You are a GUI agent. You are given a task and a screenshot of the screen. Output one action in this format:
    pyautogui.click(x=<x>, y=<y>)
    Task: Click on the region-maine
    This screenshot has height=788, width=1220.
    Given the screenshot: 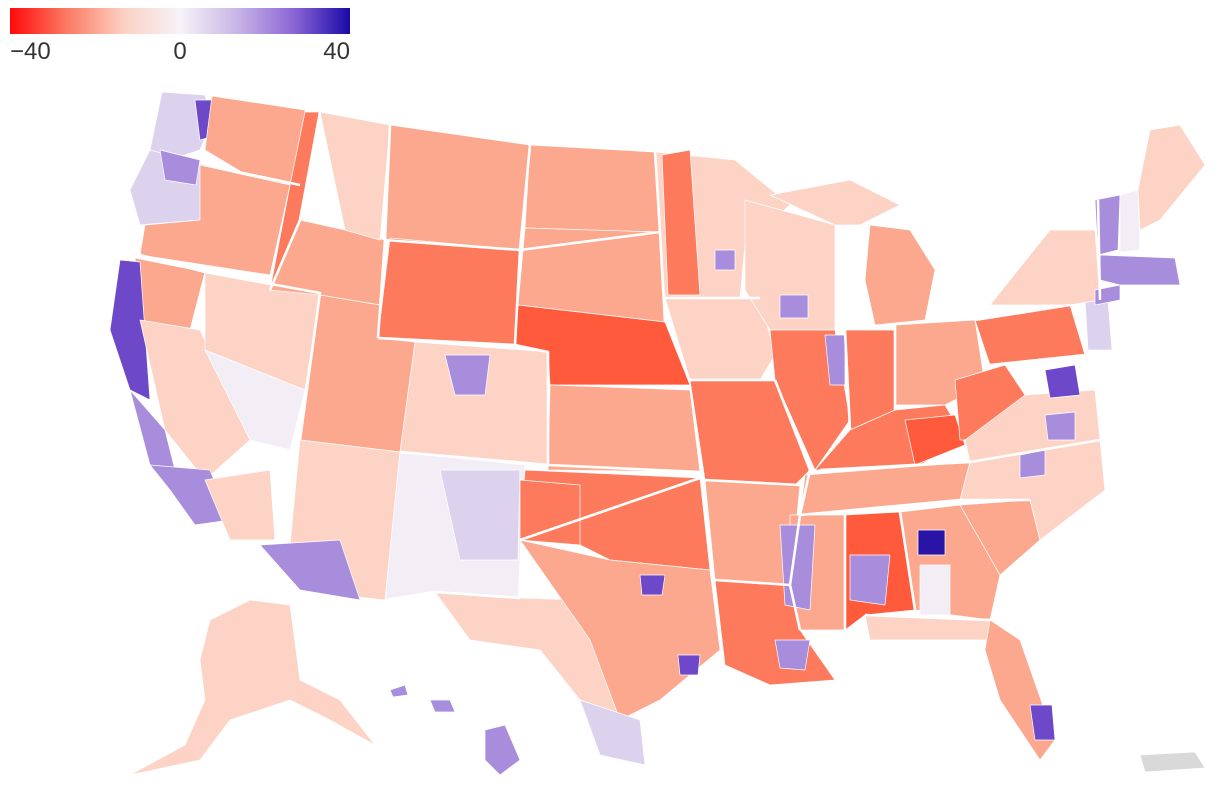 What is the action you would take?
    pyautogui.click(x=1171, y=177)
    